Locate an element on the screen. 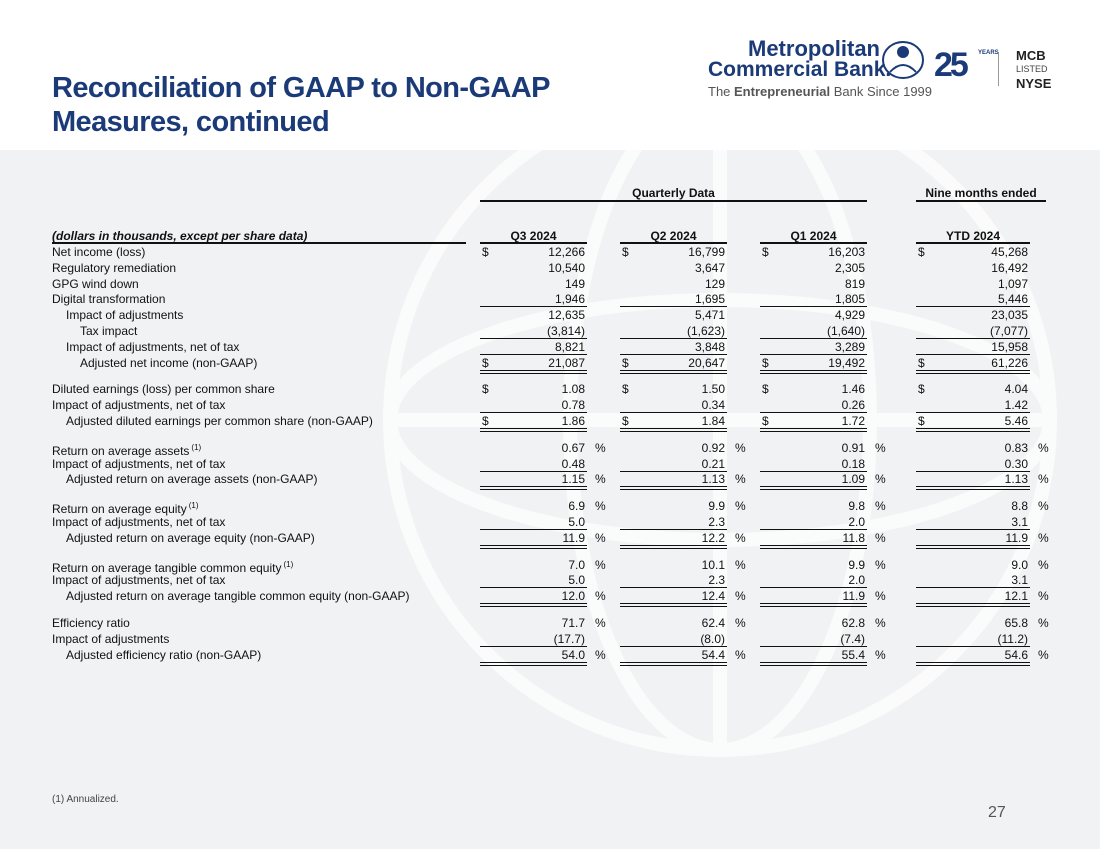  value: 2.3 is located at coordinates (716, 580).